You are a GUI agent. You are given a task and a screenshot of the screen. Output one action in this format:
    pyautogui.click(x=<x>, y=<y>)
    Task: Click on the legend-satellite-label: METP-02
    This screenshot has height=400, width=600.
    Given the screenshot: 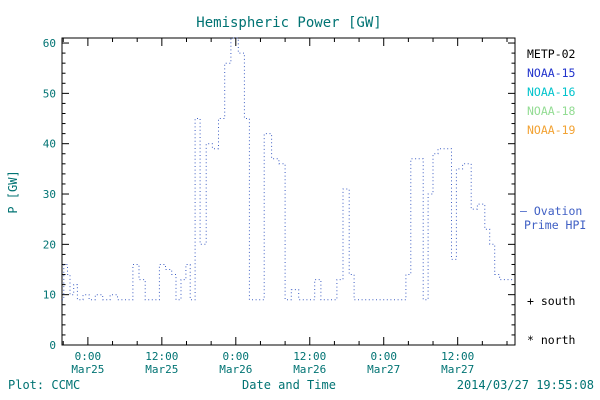 What is the action you would take?
    pyautogui.click(x=551, y=54)
    